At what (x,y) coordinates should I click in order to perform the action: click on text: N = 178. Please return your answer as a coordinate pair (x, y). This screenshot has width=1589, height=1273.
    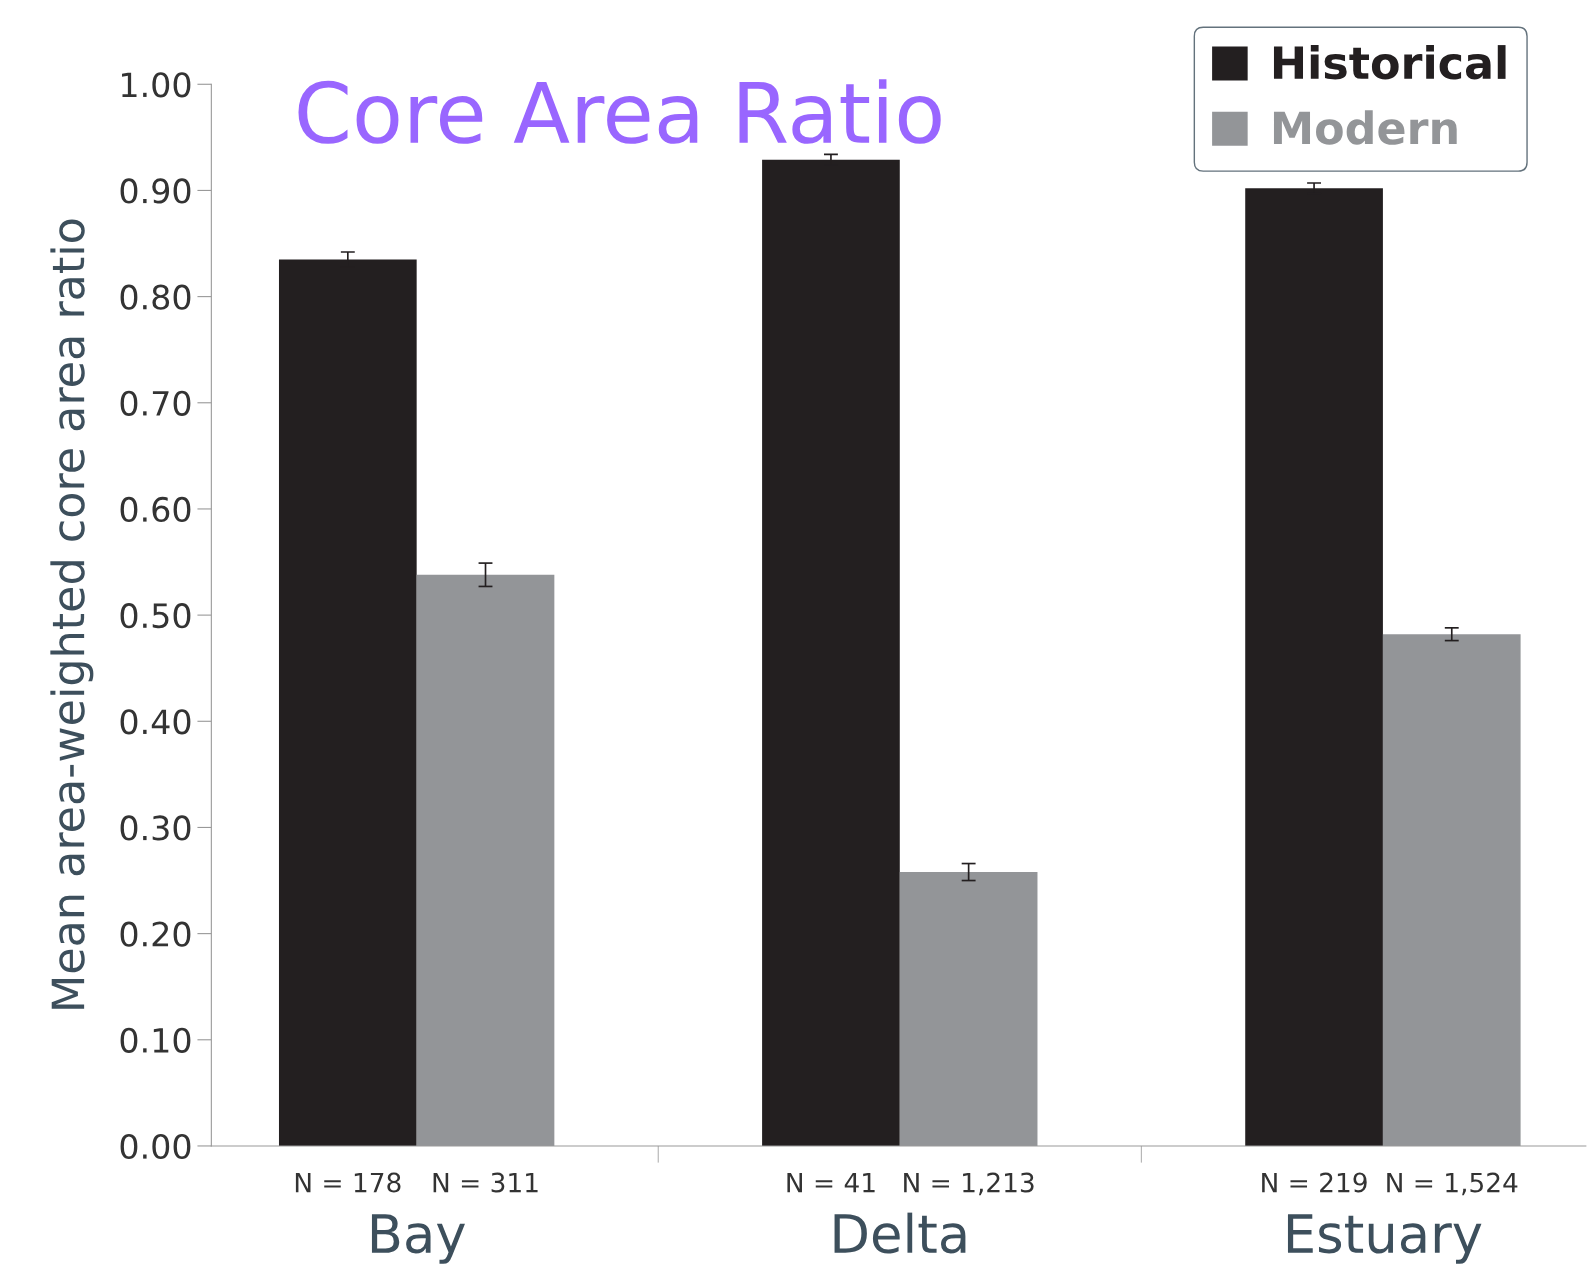
    Looking at the image, I should click on (348, 1182).